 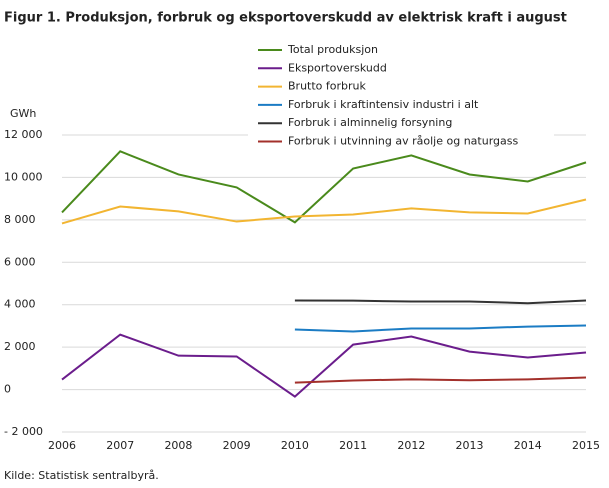 What do you see at coordinates (178, 445) in the screenshot?
I see `x-tick-label: 2008` at bounding box center [178, 445].